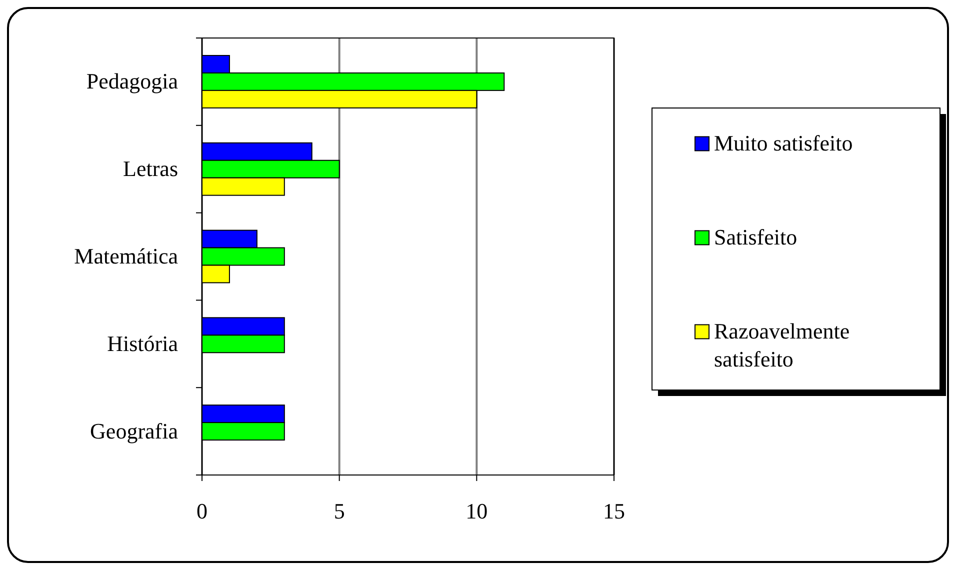  I want to click on x-tick-label: 15, so click(614, 511).